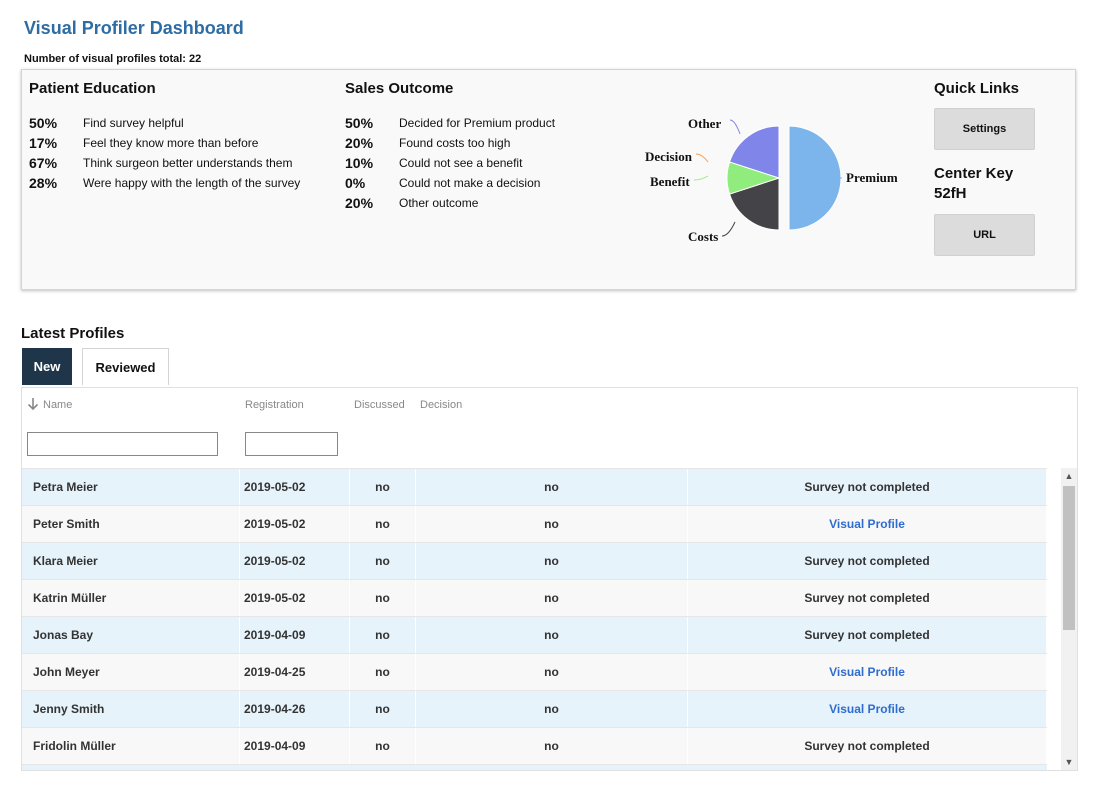 The width and height of the screenshot is (1100, 787). Describe the element at coordinates (131, 746) in the screenshot. I see `cell-name: Fridolin Müller` at that location.